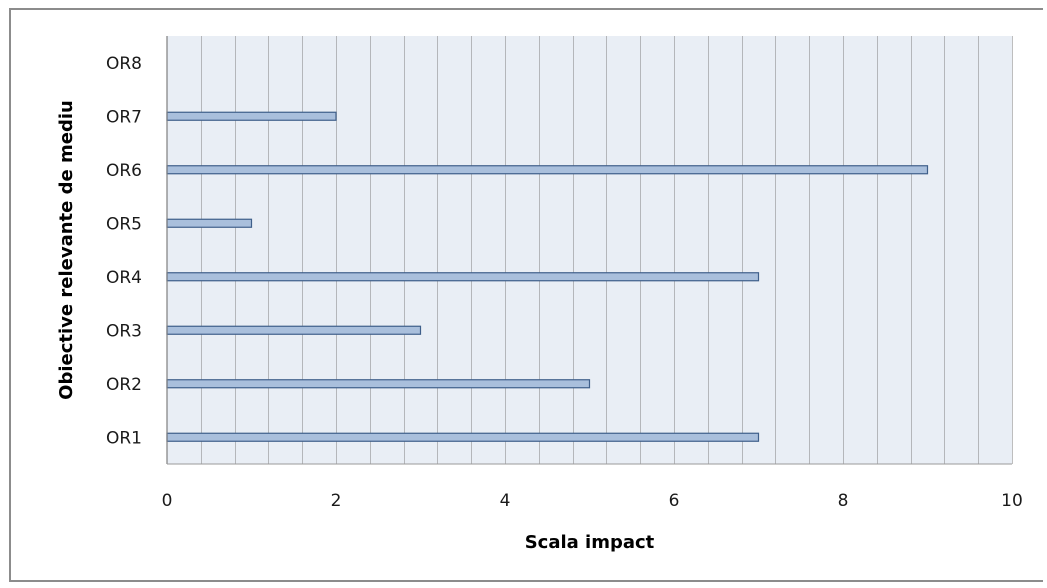 This screenshot has height=588, width=1047. I want to click on bar-or4, so click(463, 277).